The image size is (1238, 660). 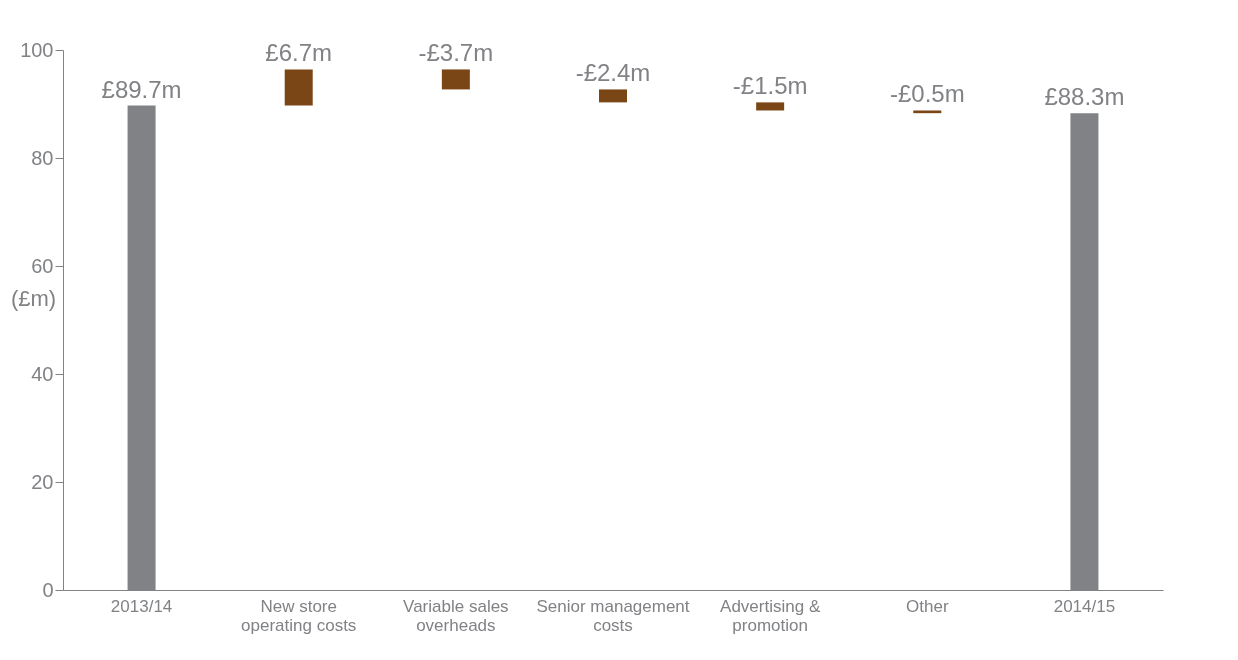 I want to click on x-tick-label: 2014/15, so click(x=1084, y=606).